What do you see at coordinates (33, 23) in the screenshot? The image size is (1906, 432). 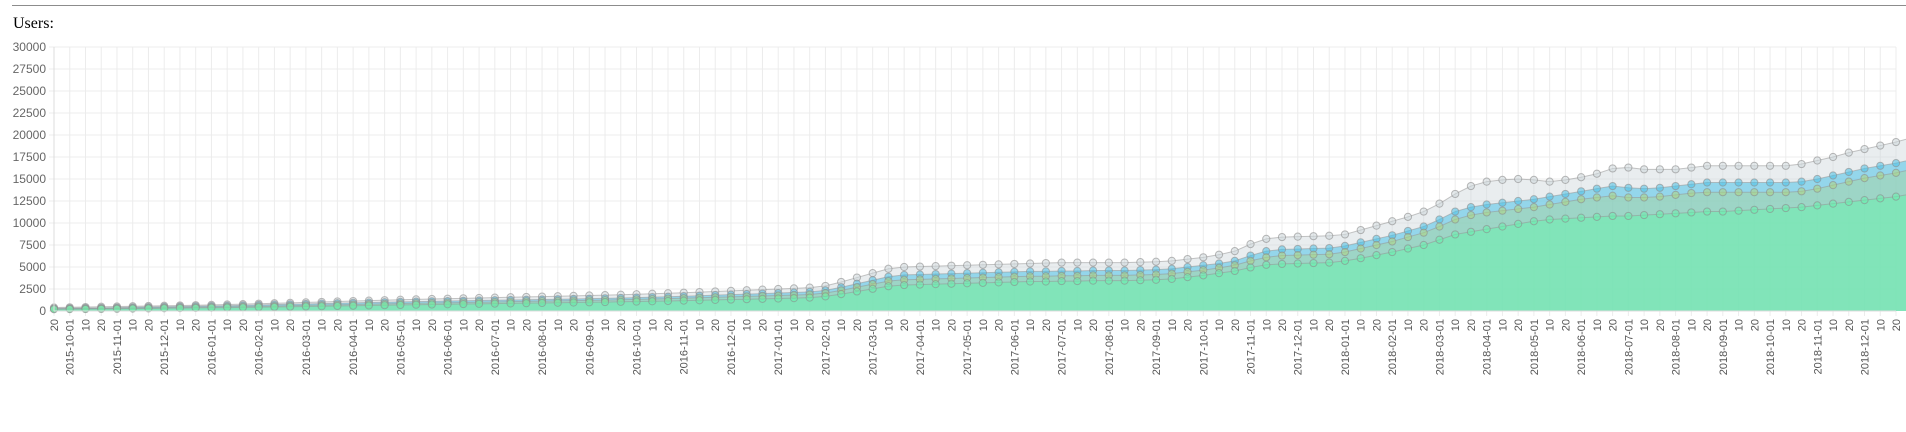 I see `users-heading: Users:` at bounding box center [33, 23].